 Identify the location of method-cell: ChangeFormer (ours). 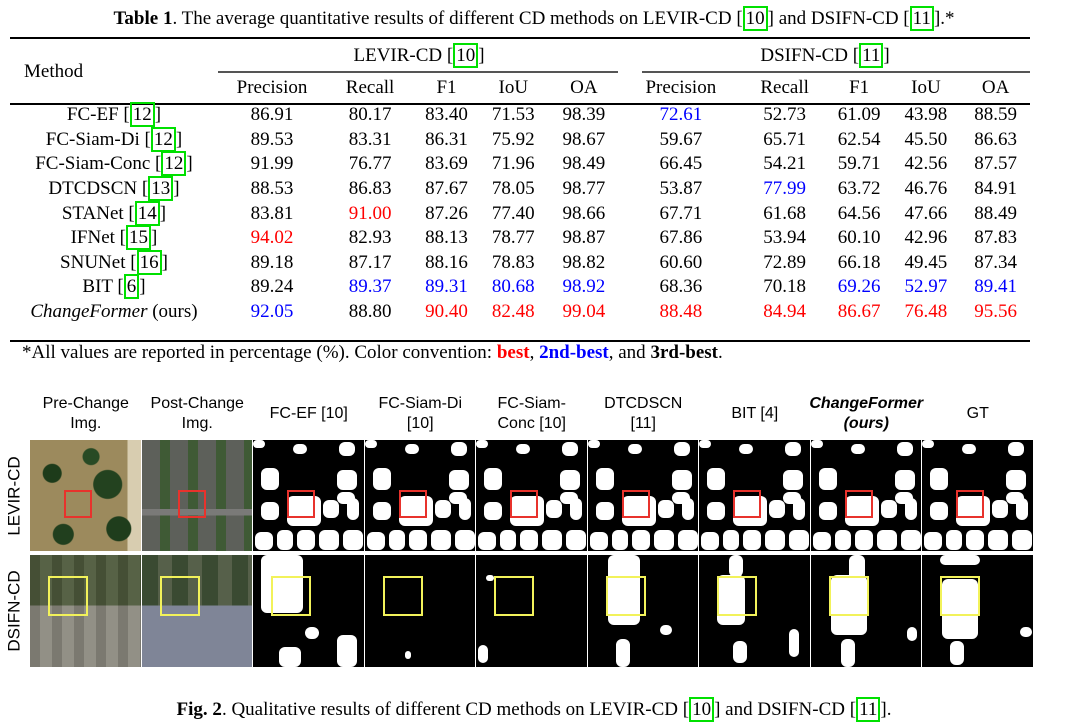
(114, 312).